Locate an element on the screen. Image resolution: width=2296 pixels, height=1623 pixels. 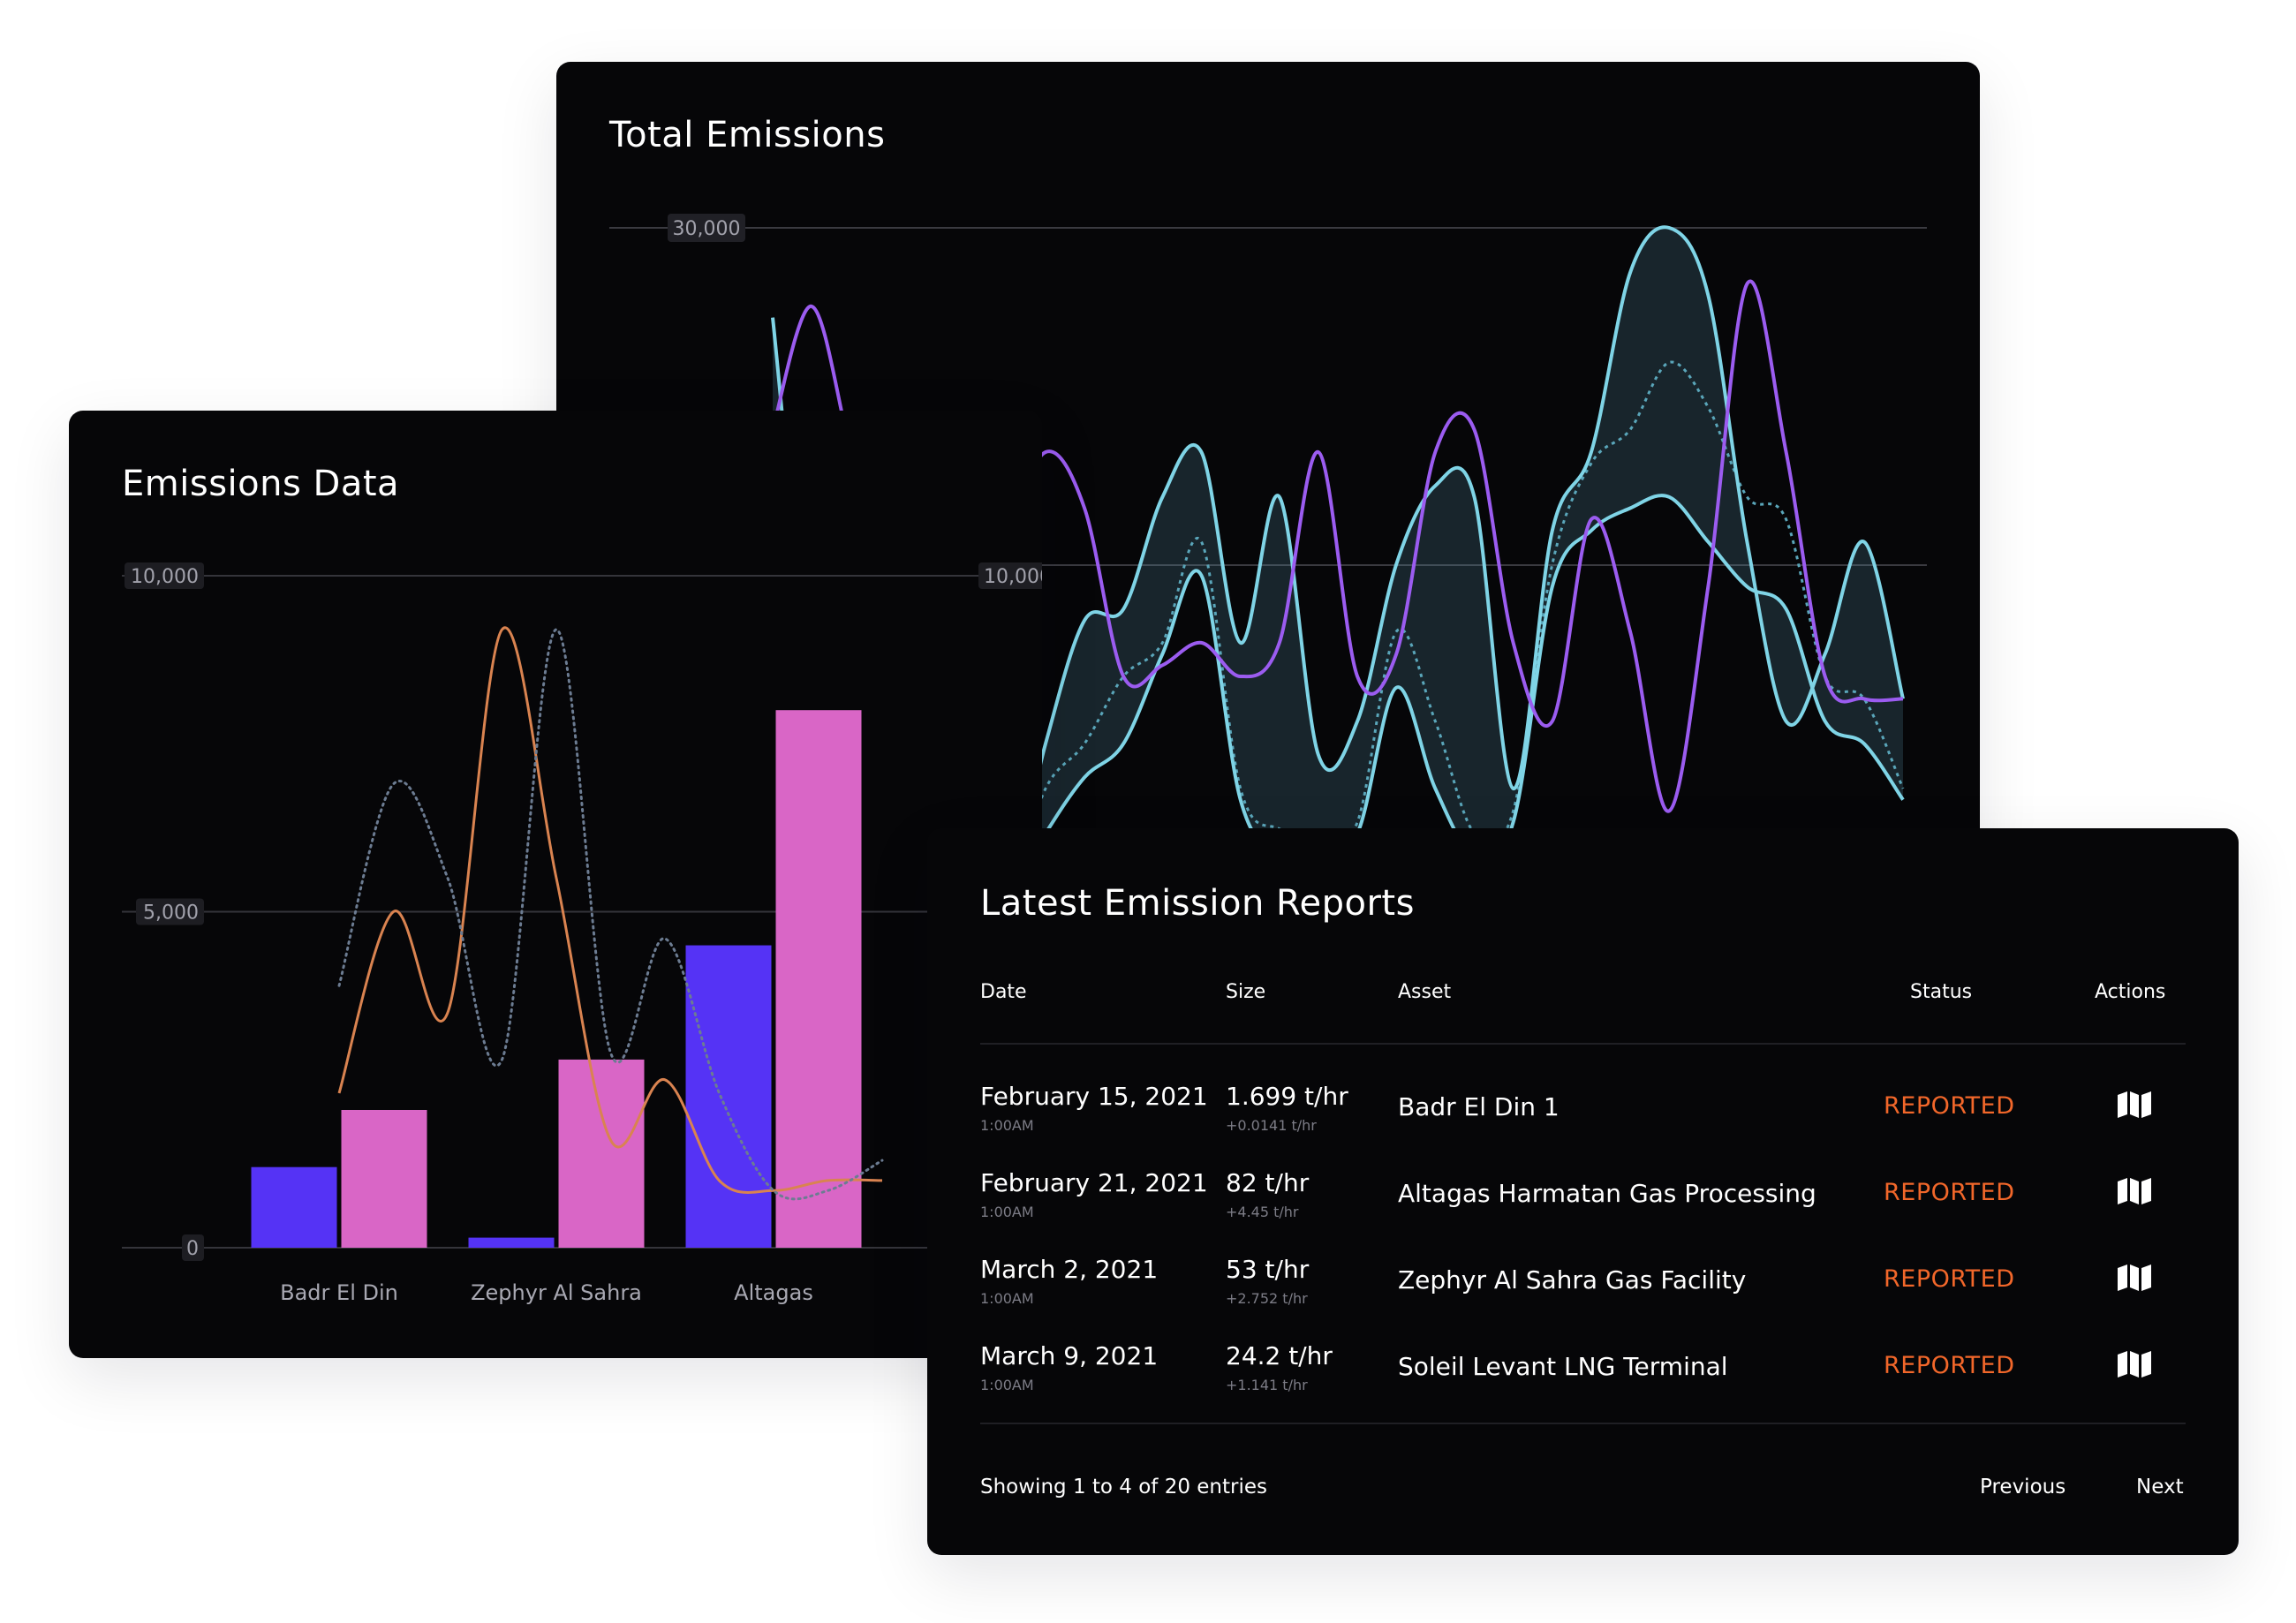
orange-trend-line is located at coordinates (610, 910).